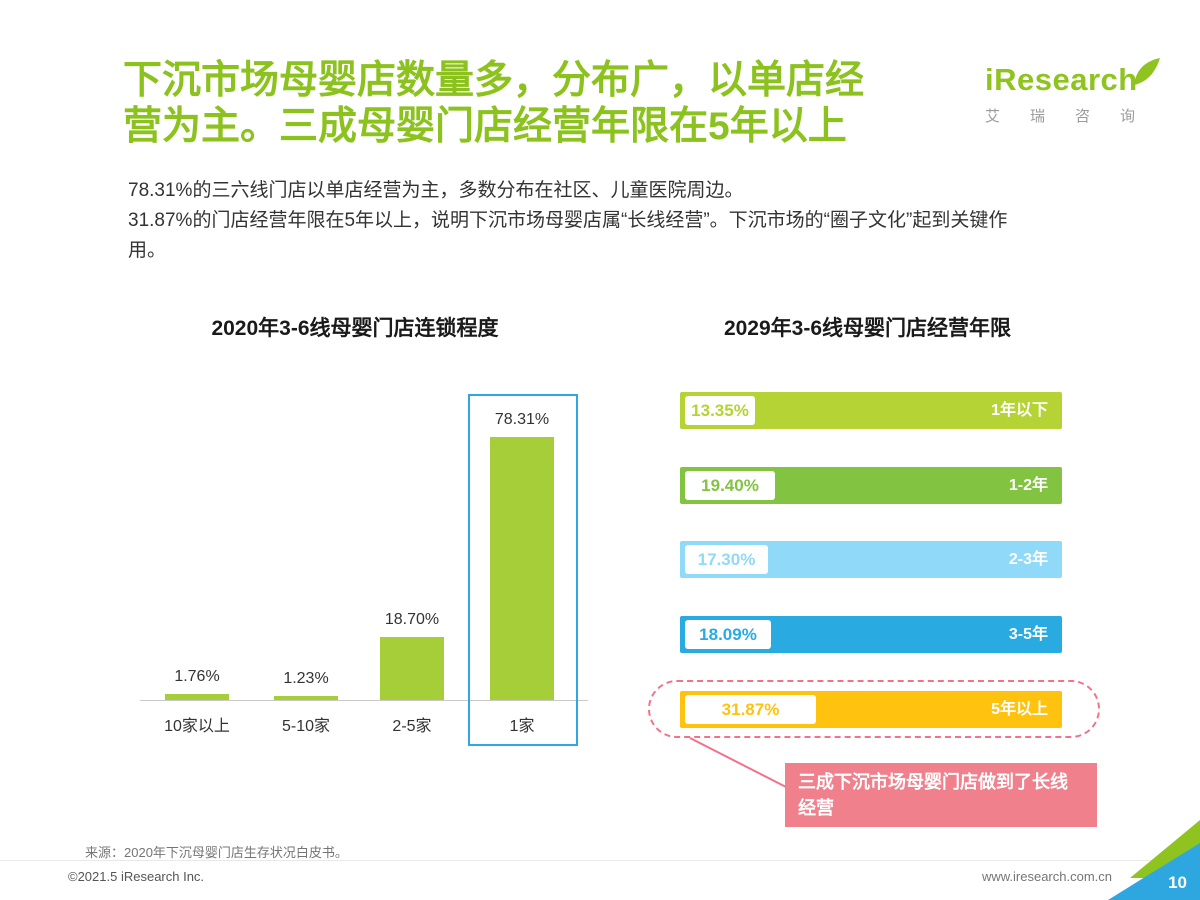 The height and width of the screenshot is (900, 1200). What do you see at coordinates (871, 559) in the screenshot?
I see `years-bar: 17.30% 2-3年` at bounding box center [871, 559].